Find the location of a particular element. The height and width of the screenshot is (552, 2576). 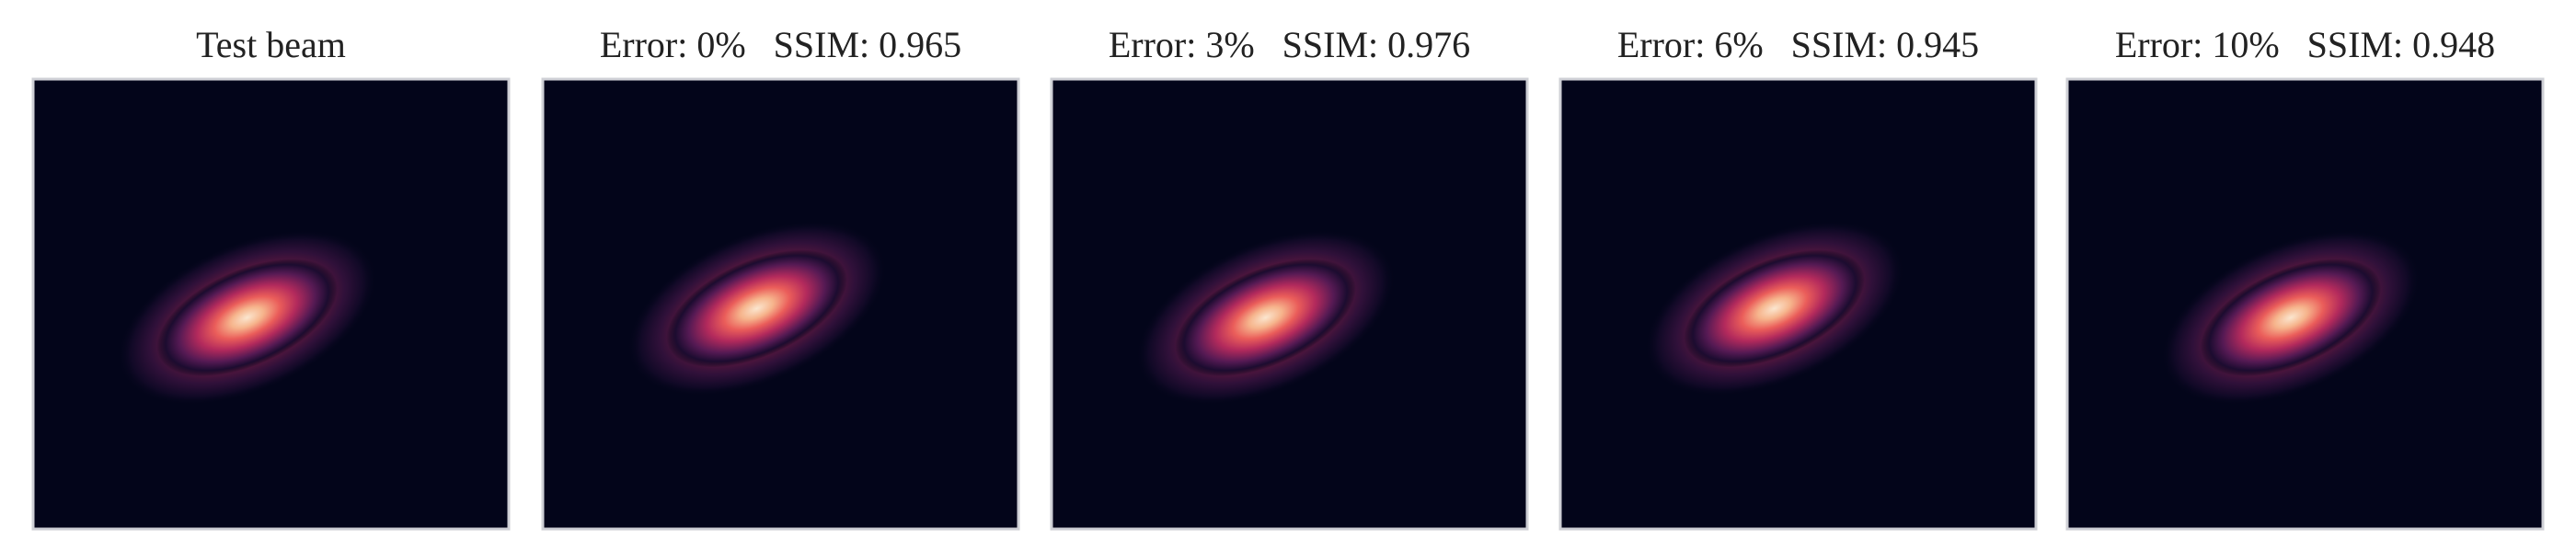

panel-title: Test beam is located at coordinates (271, 44).